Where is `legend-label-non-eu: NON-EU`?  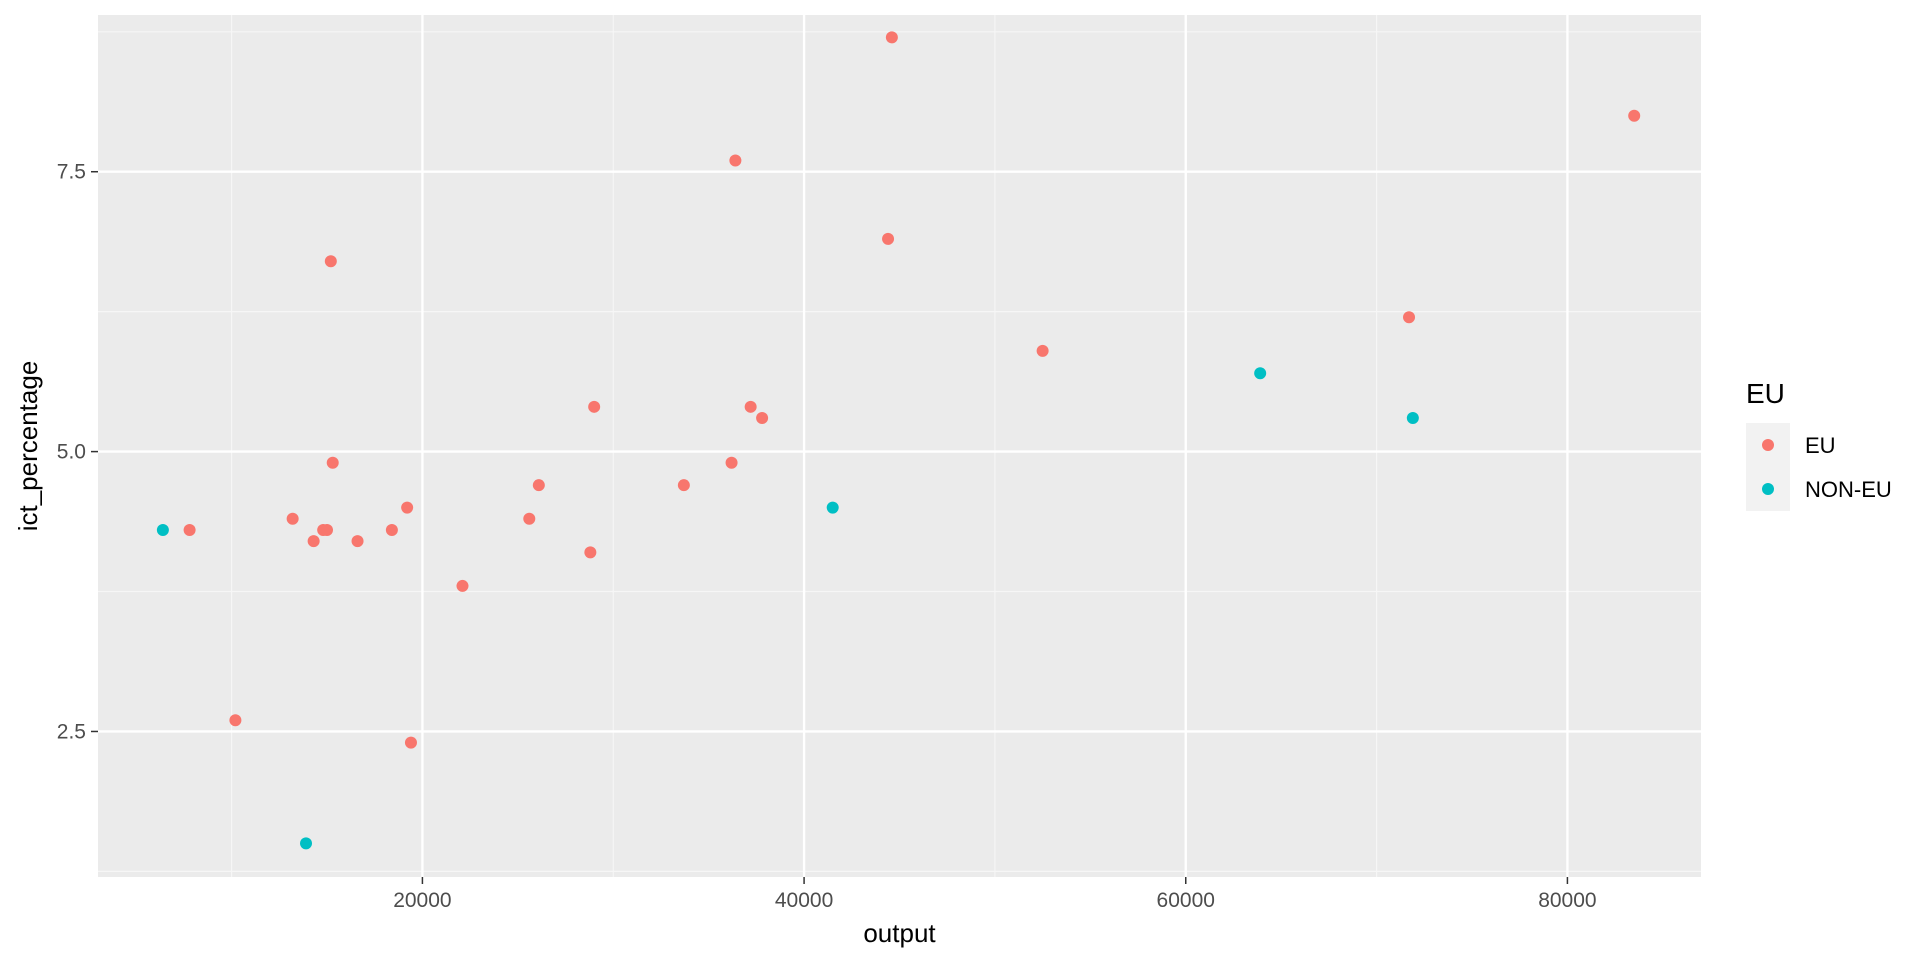 legend-label-non-eu: NON-EU is located at coordinates (1848, 489).